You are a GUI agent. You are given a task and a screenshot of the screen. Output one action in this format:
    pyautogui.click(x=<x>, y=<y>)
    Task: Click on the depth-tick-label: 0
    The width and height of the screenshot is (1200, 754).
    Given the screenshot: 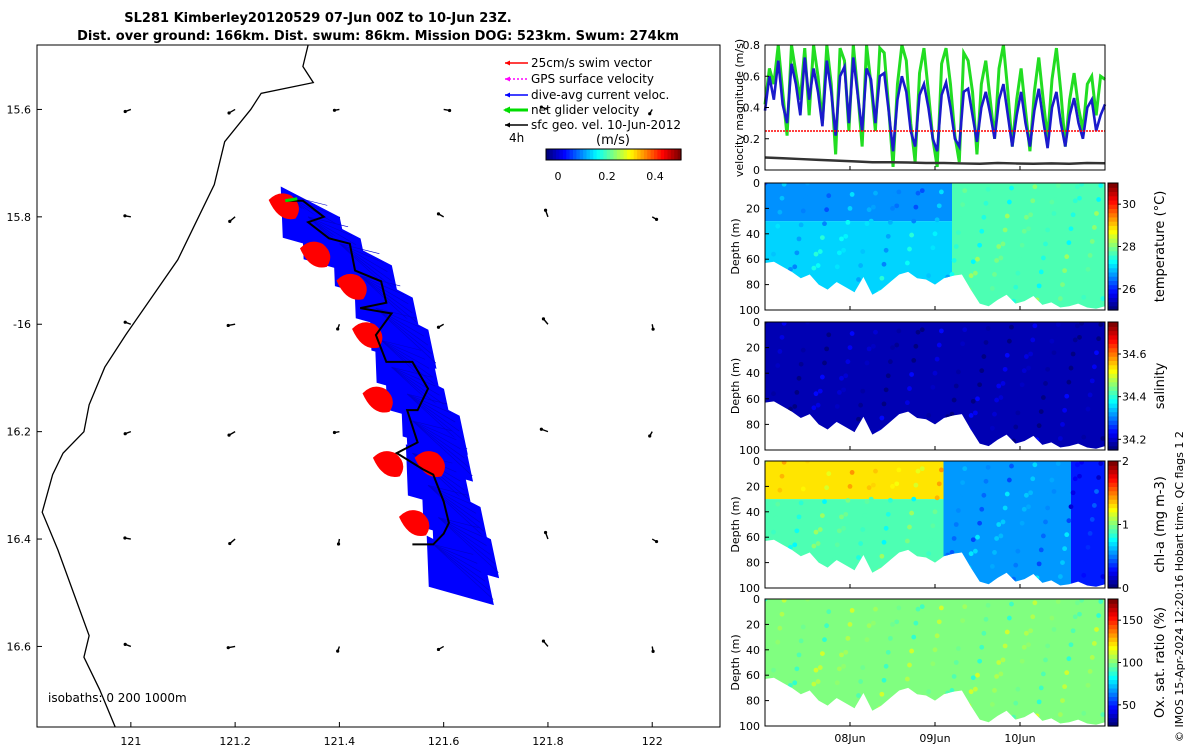 What is the action you would take?
    pyautogui.click(x=756, y=322)
    